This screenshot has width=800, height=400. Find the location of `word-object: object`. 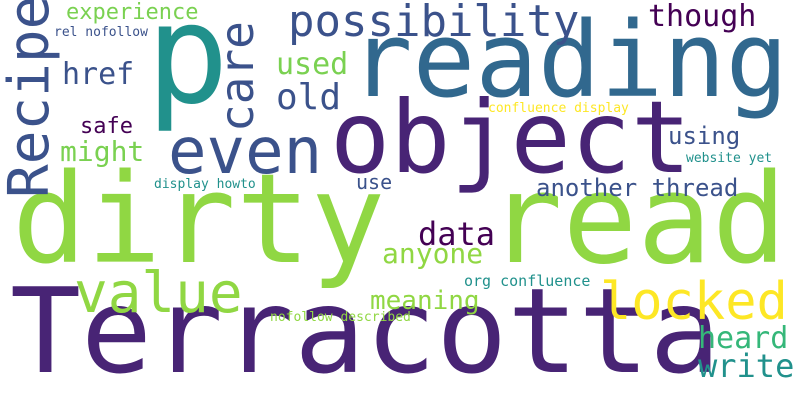

word-object: object is located at coordinates (511, 137).